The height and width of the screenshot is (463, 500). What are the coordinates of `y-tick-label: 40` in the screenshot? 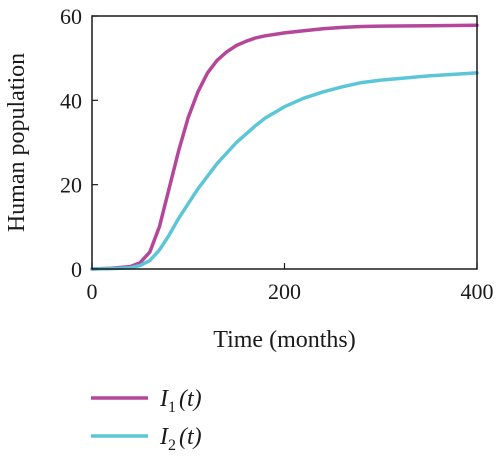 It's located at (71, 100).